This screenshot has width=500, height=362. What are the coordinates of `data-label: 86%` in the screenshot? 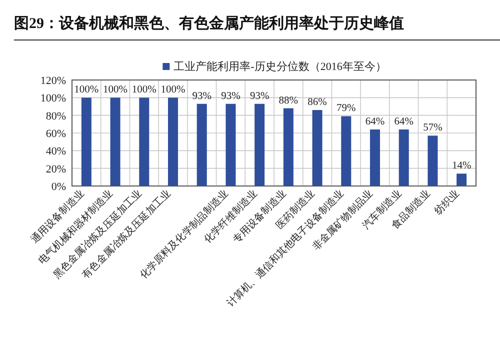 It's located at (318, 102).